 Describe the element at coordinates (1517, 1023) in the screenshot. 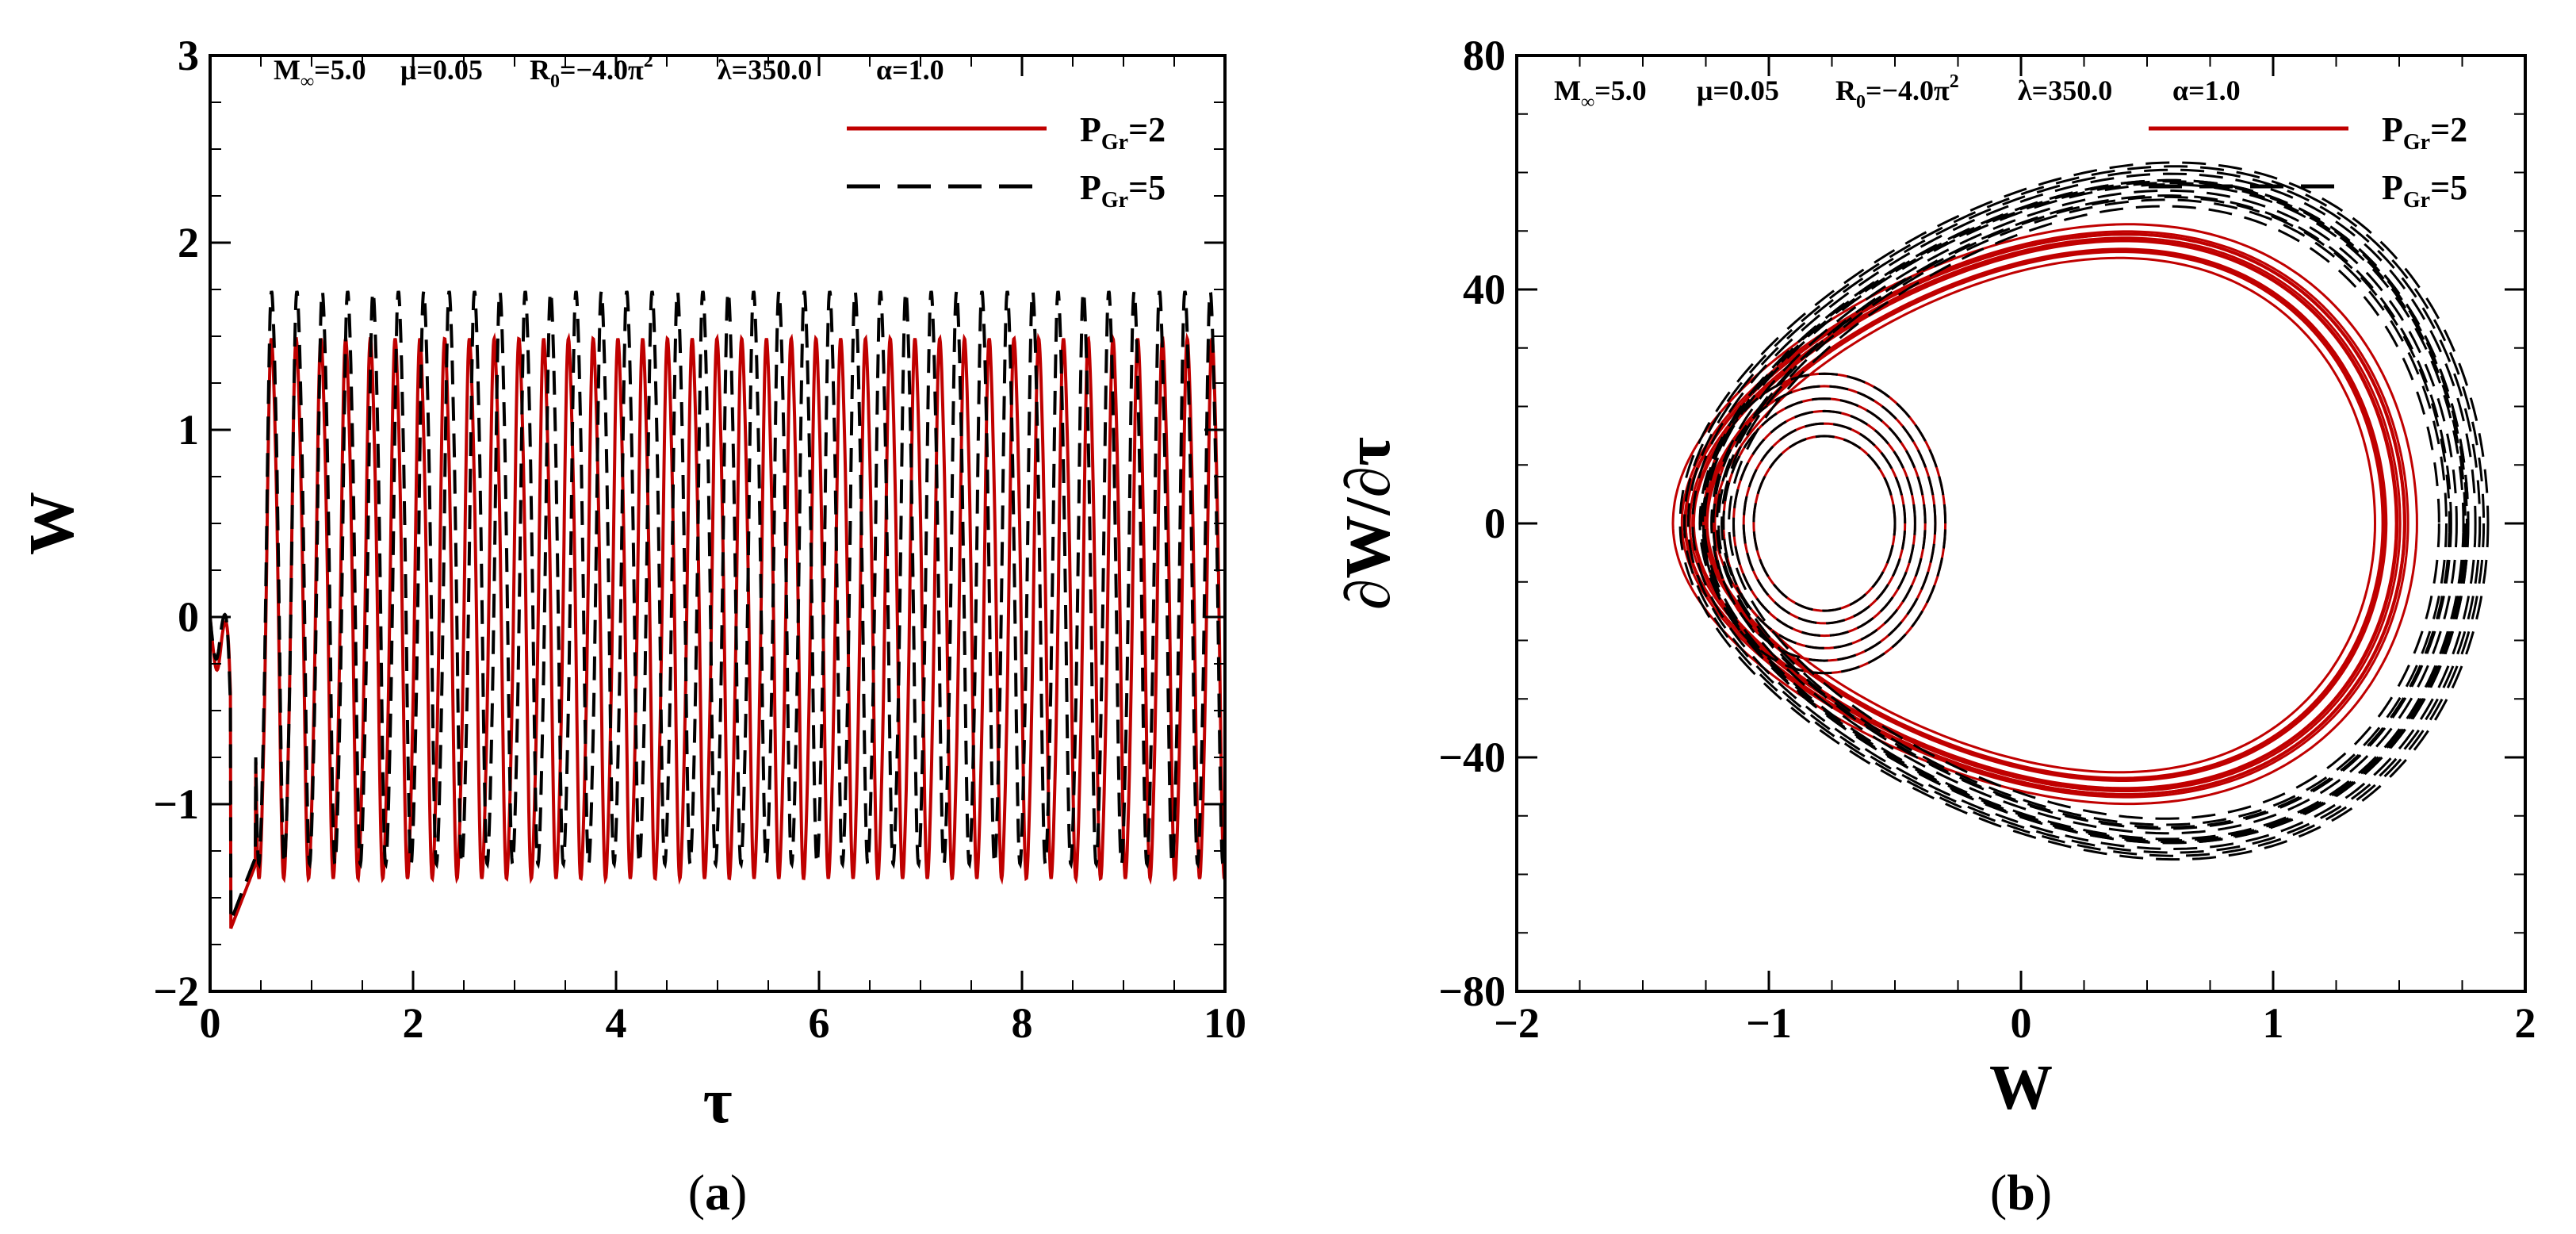

I see `x-tick-label: −2` at that location.